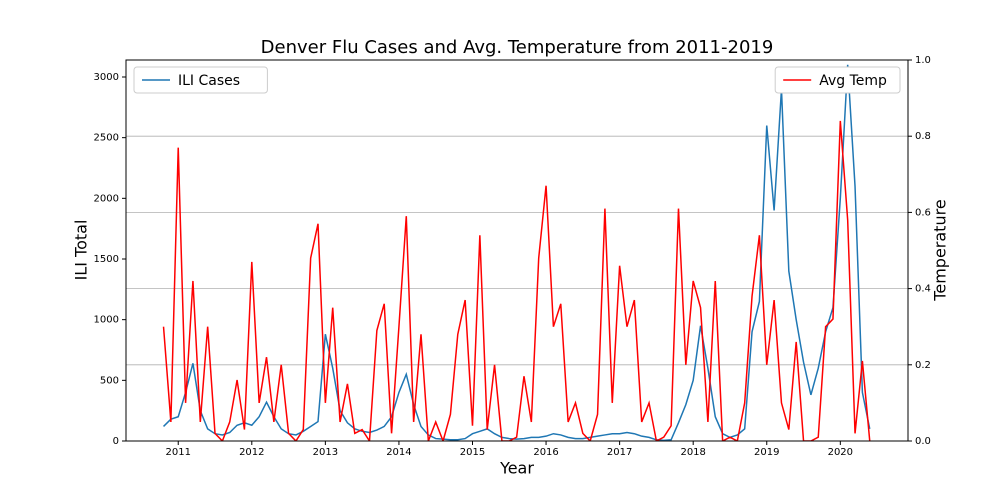  What do you see at coordinates (853, 81) in the screenshot?
I see `legend-label: Avg Temp` at bounding box center [853, 81].